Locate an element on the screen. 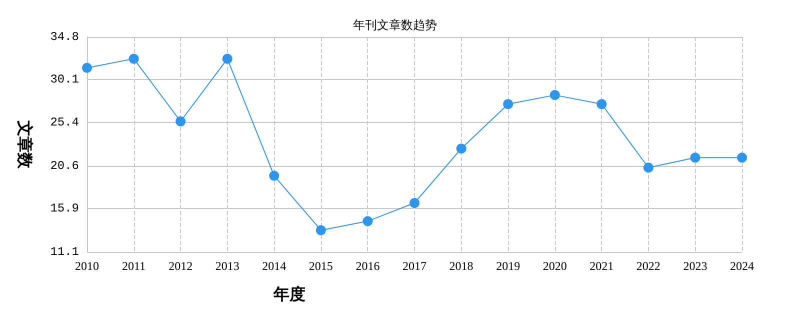 This screenshot has height=330, width=790. y-tick-label: 11.1 is located at coordinates (64, 252).